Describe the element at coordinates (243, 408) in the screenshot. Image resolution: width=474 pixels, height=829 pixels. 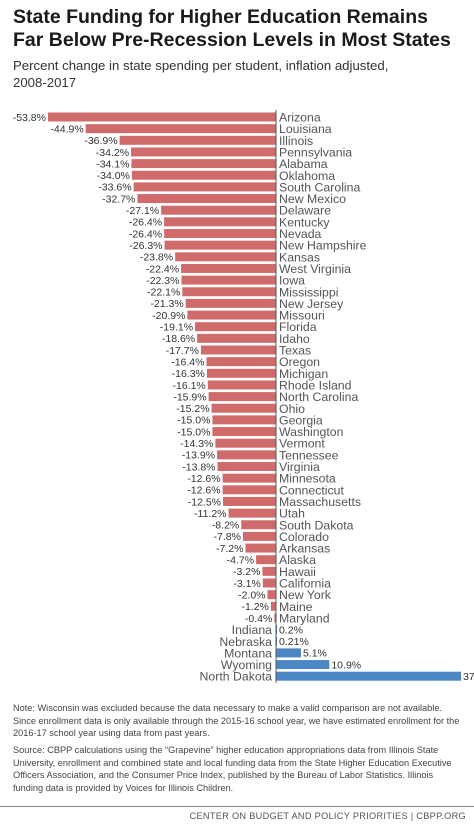
I see `bar-ohio` at that location.